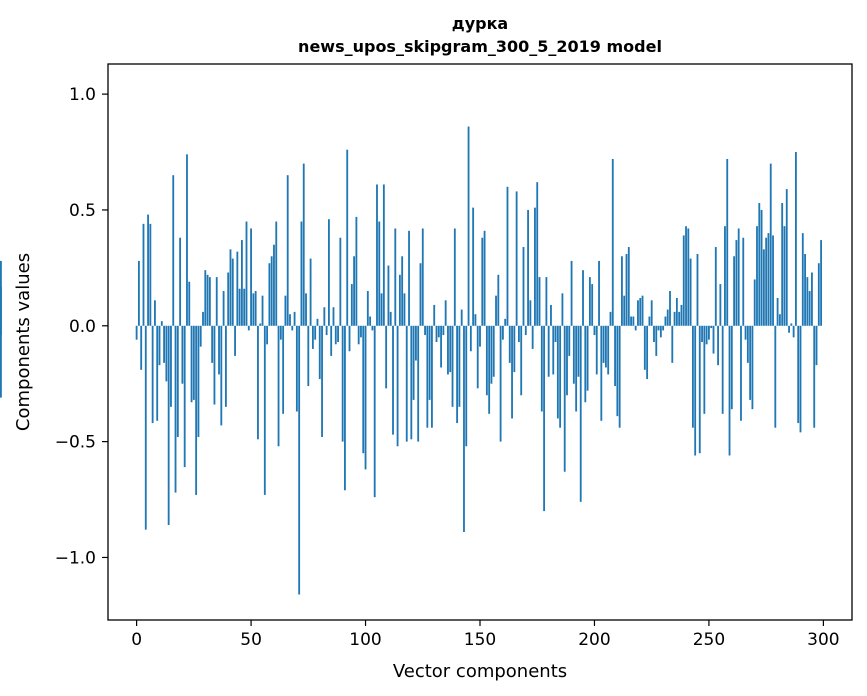 The height and width of the screenshot is (696, 867). Describe the element at coordinates (480, 23) in the screenshot. I see `chart-title: дурка` at that location.